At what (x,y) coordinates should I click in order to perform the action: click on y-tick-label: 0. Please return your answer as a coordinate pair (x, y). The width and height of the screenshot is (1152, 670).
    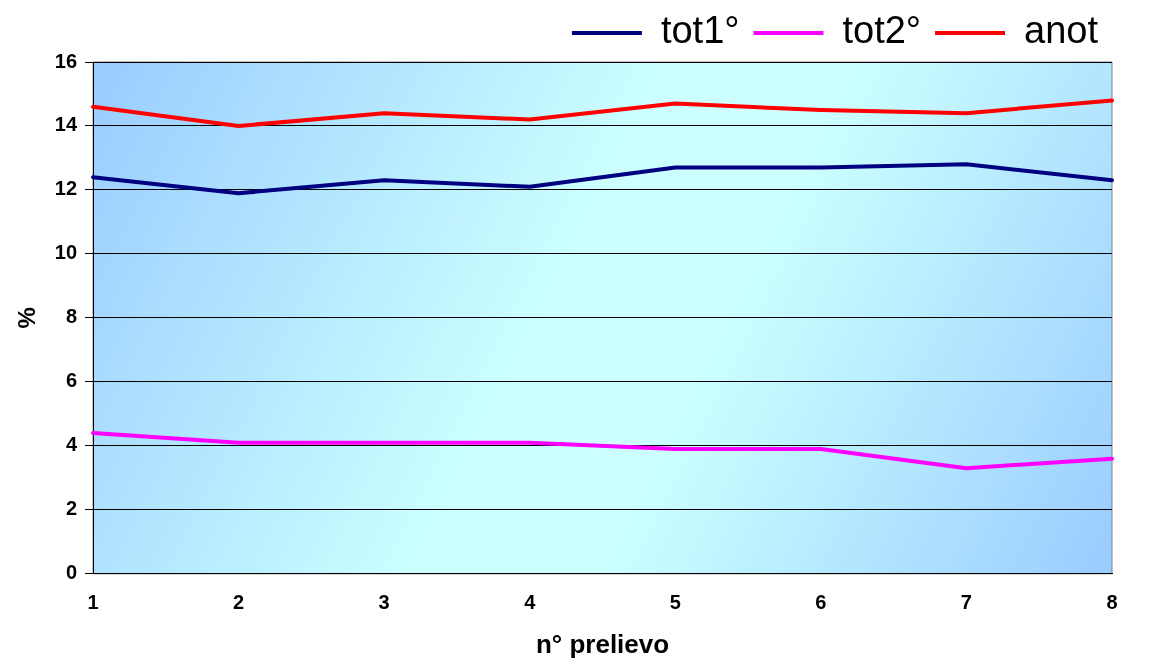
    Looking at the image, I should click on (71, 572).